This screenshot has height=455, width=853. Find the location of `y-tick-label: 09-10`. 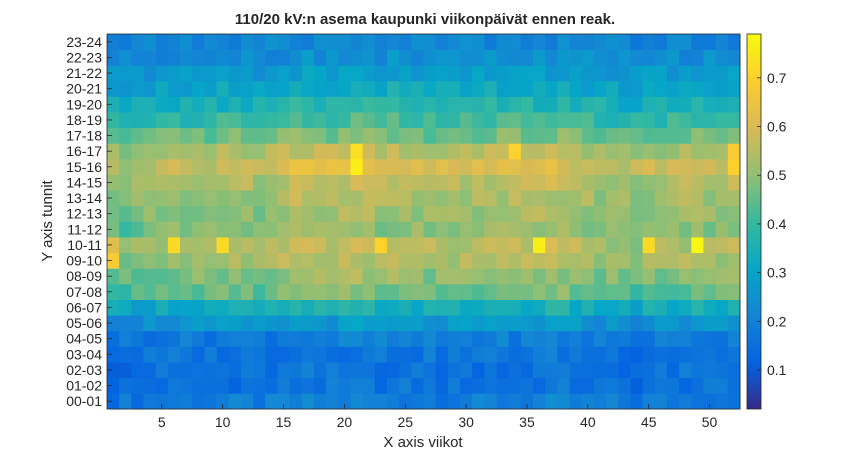

y-tick-label: 09-10 is located at coordinates (84, 261).